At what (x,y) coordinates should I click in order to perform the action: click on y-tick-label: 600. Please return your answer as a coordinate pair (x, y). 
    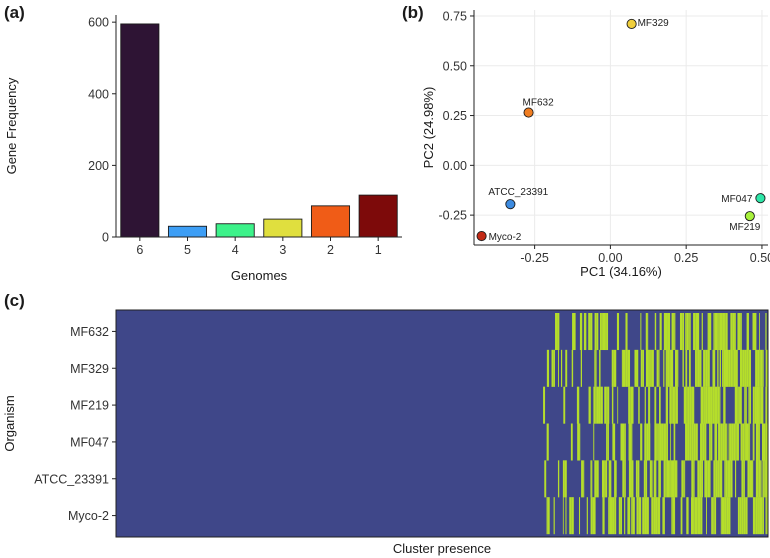
    Looking at the image, I should click on (98, 23).